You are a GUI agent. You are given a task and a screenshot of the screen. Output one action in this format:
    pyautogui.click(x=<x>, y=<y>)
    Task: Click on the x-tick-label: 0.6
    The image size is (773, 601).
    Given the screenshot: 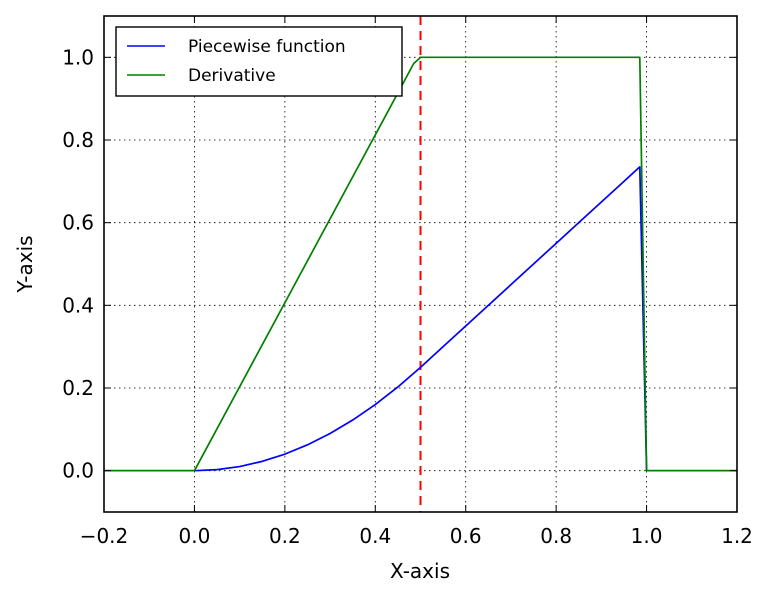 What is the action you would take?
    pyautogui.click(x=466, y=536)
    